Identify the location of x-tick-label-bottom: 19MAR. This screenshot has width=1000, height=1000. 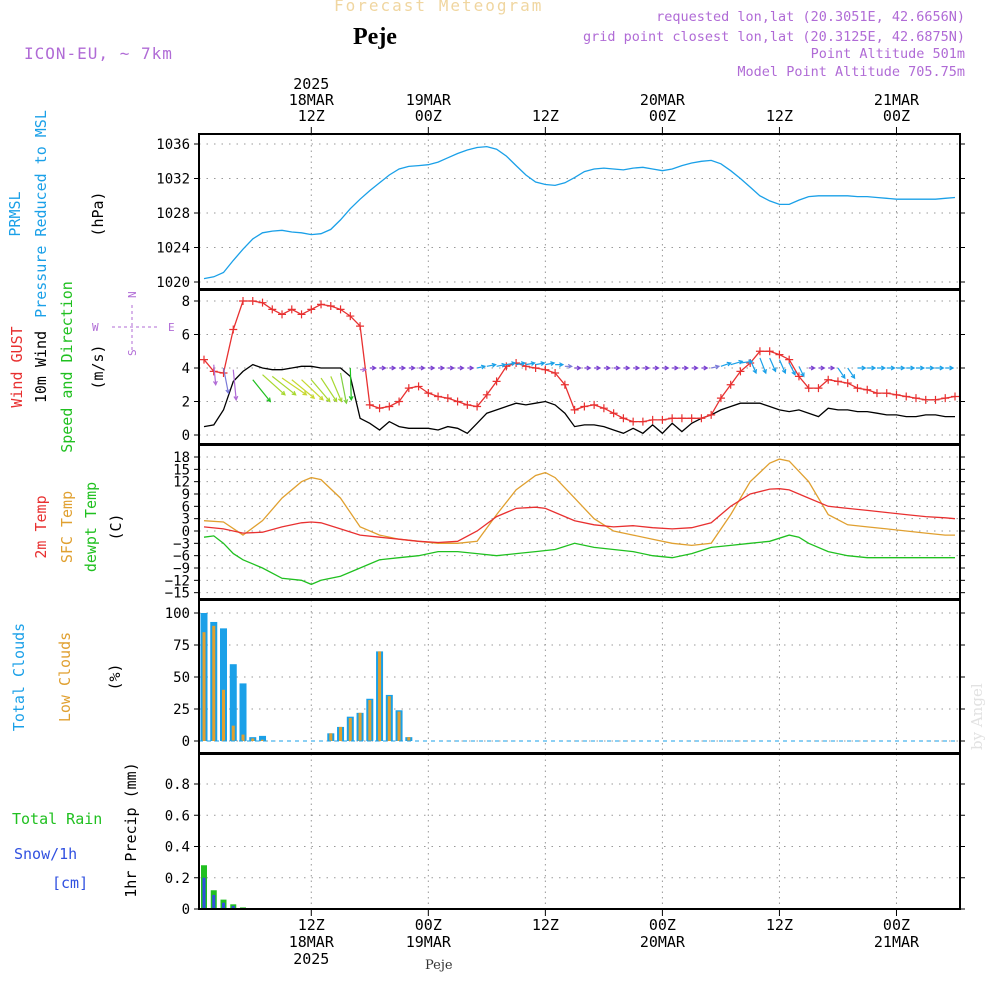
(429, 942).